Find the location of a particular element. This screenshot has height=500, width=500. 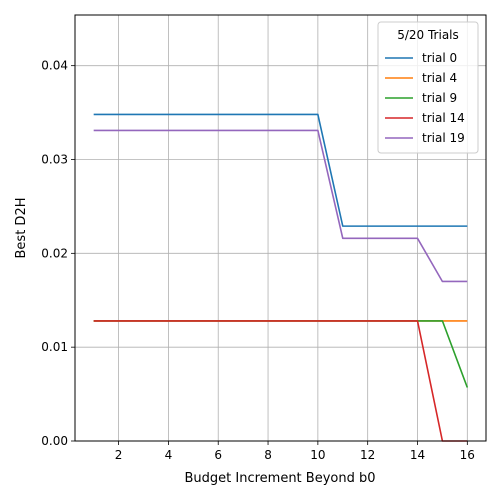

x-tick-label: 4 is located at coordinates (169, 455).